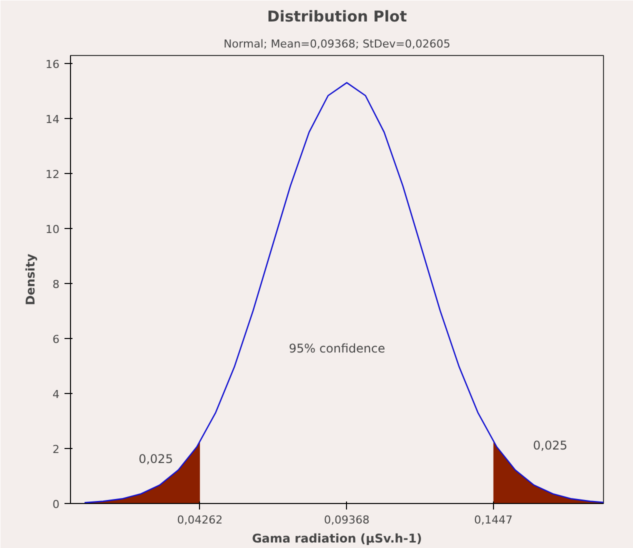 The height and width of the screenshot is (548, 633). Describe the element at coordinates (56, 285) in the screenshot. I see `y-tick-label: 8` at that location.